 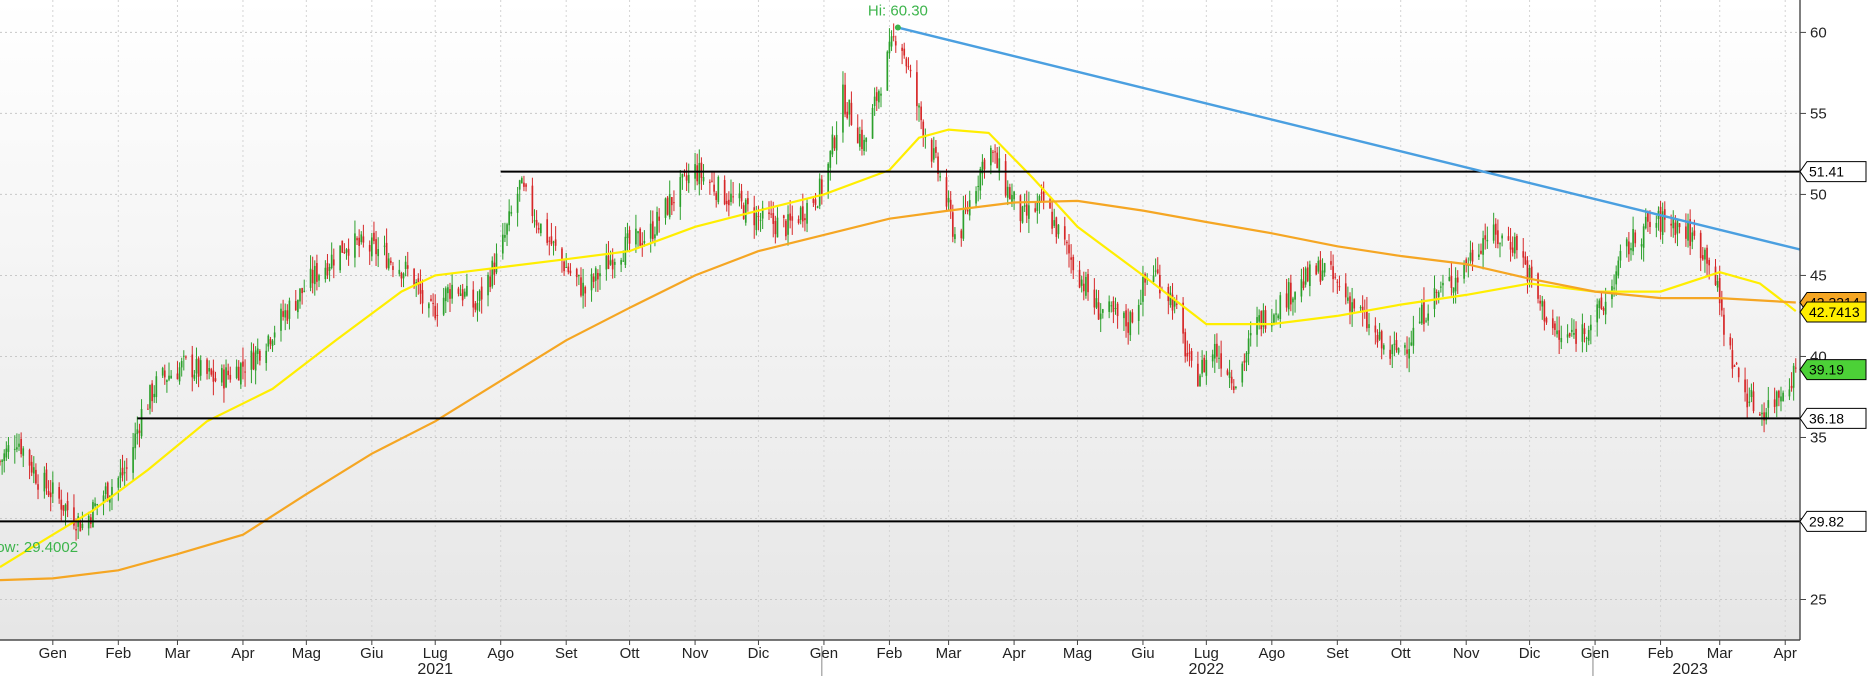 I want to click on x-tick-label: Mar, so click(x=178, y=653).